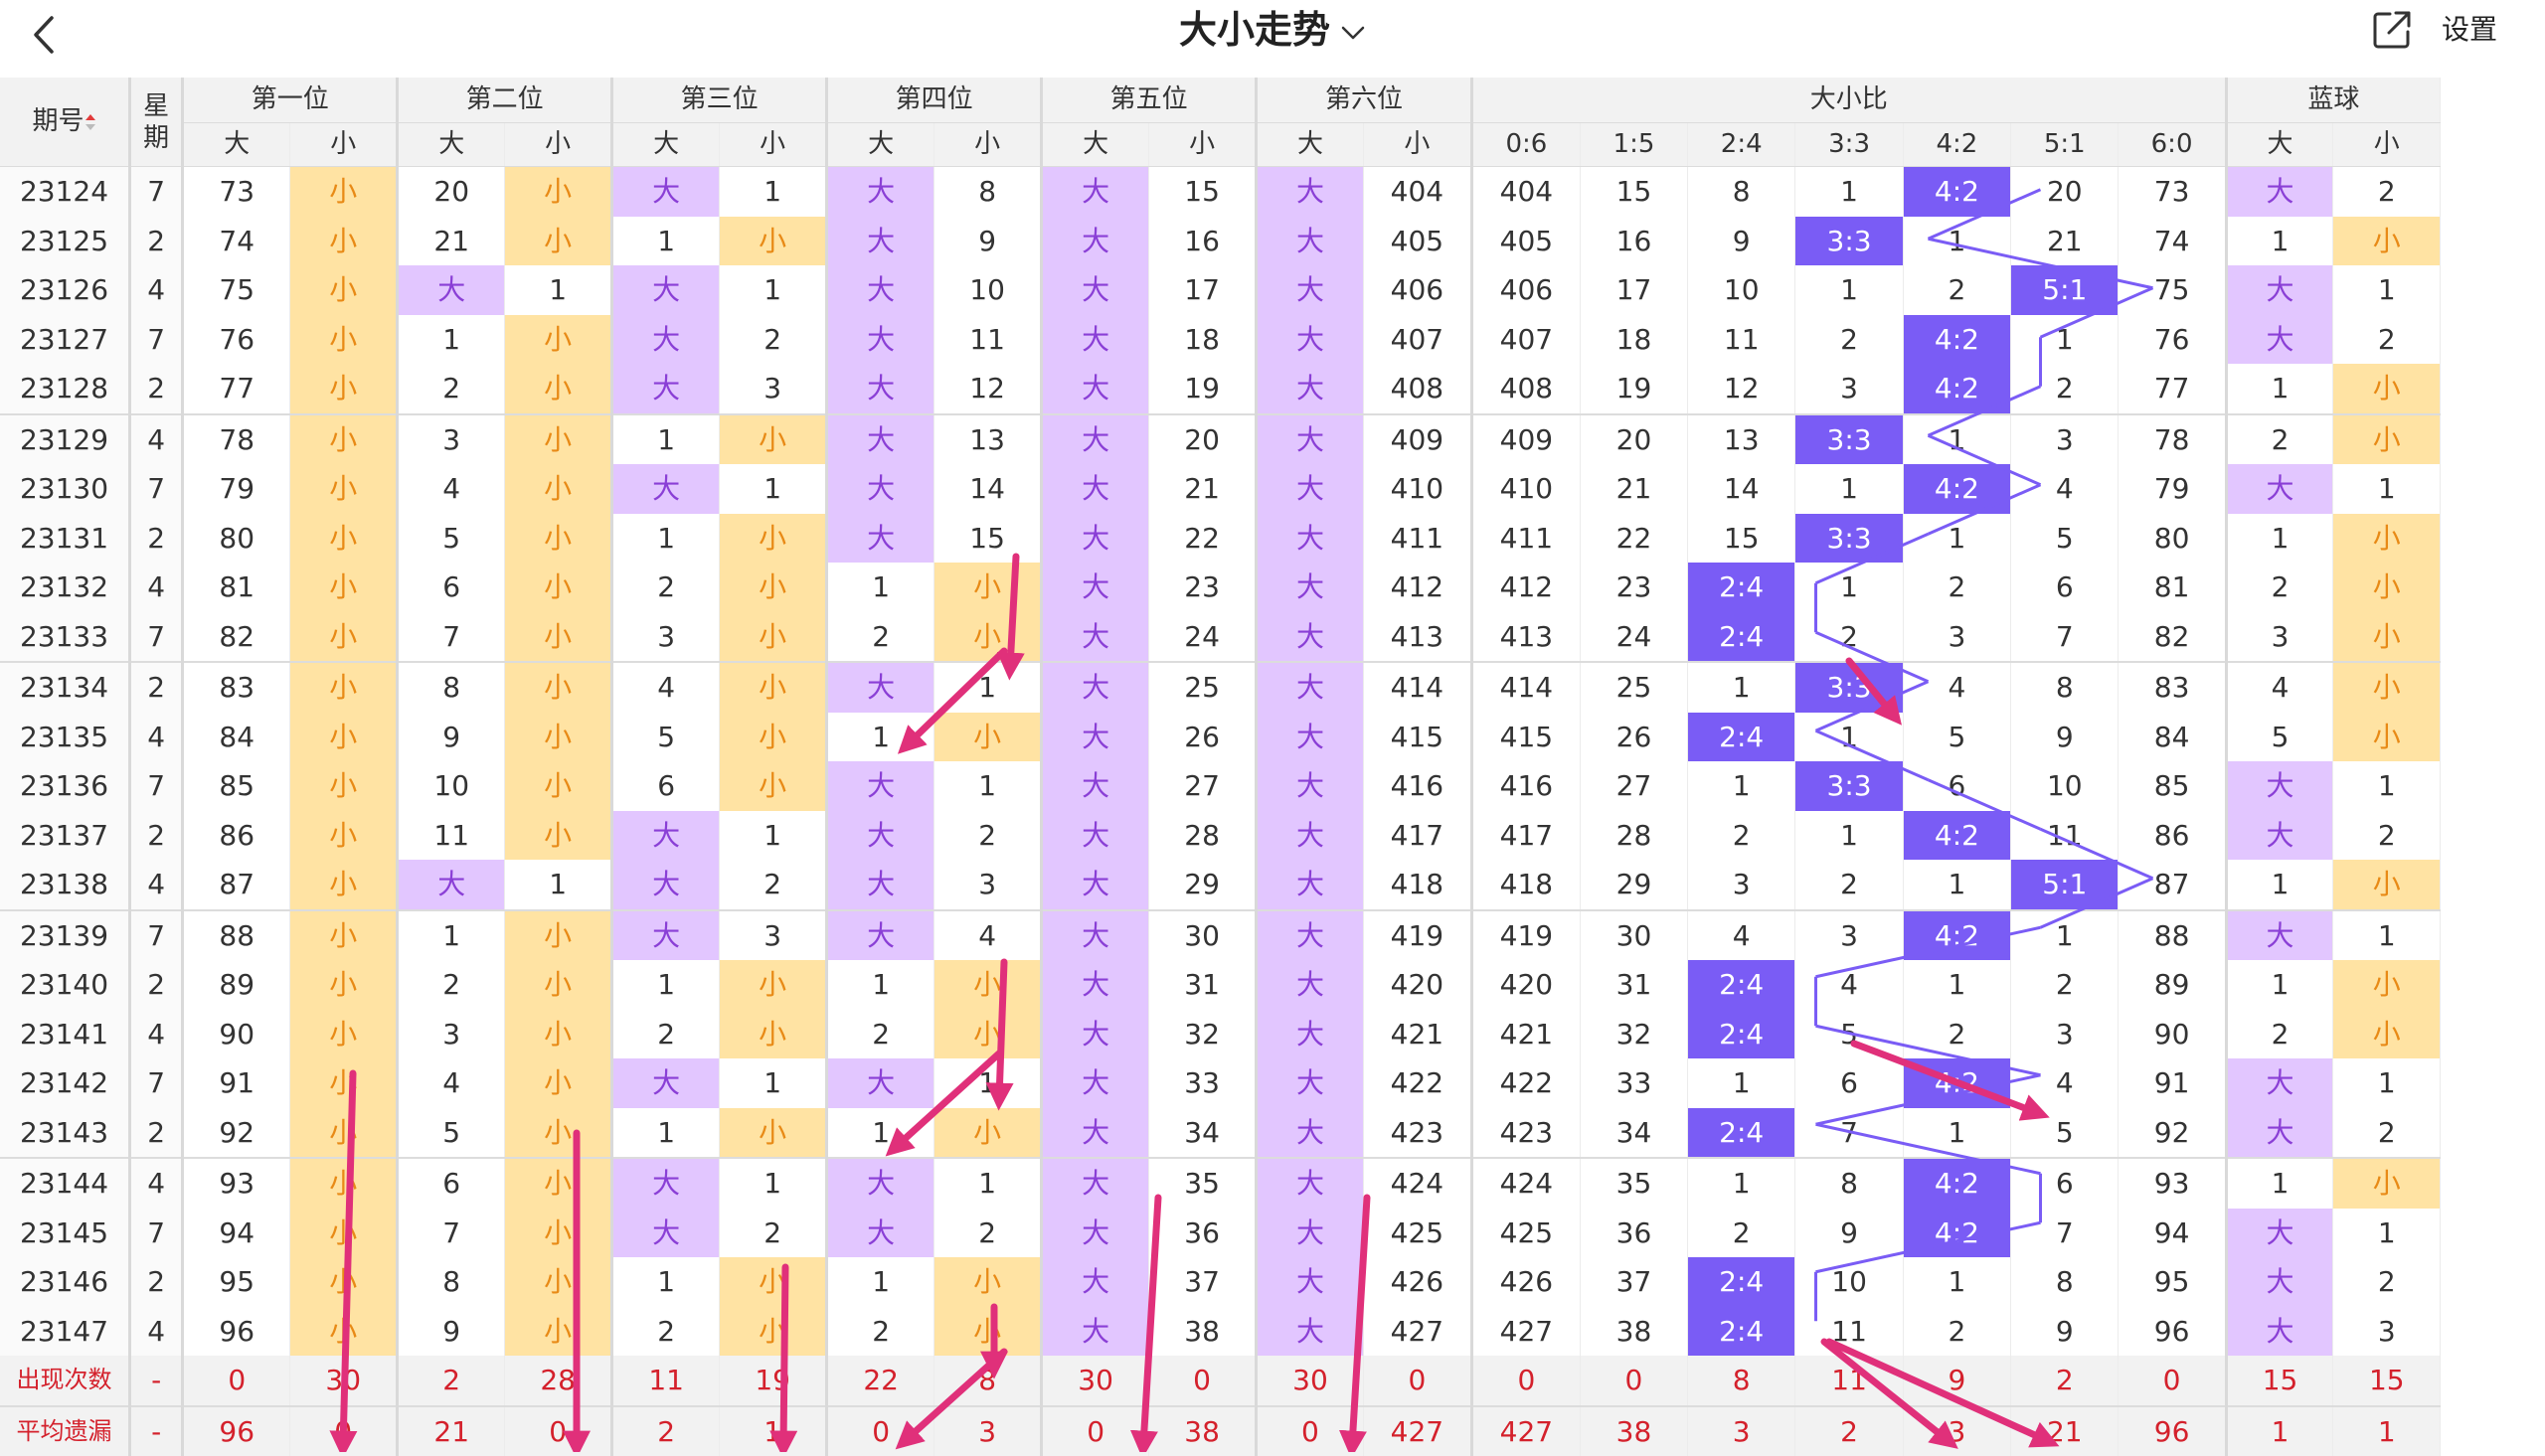 The width and height of the screenshot is (2545, 1456). I want to click on omit-cell: 411, so click(1417, 539).